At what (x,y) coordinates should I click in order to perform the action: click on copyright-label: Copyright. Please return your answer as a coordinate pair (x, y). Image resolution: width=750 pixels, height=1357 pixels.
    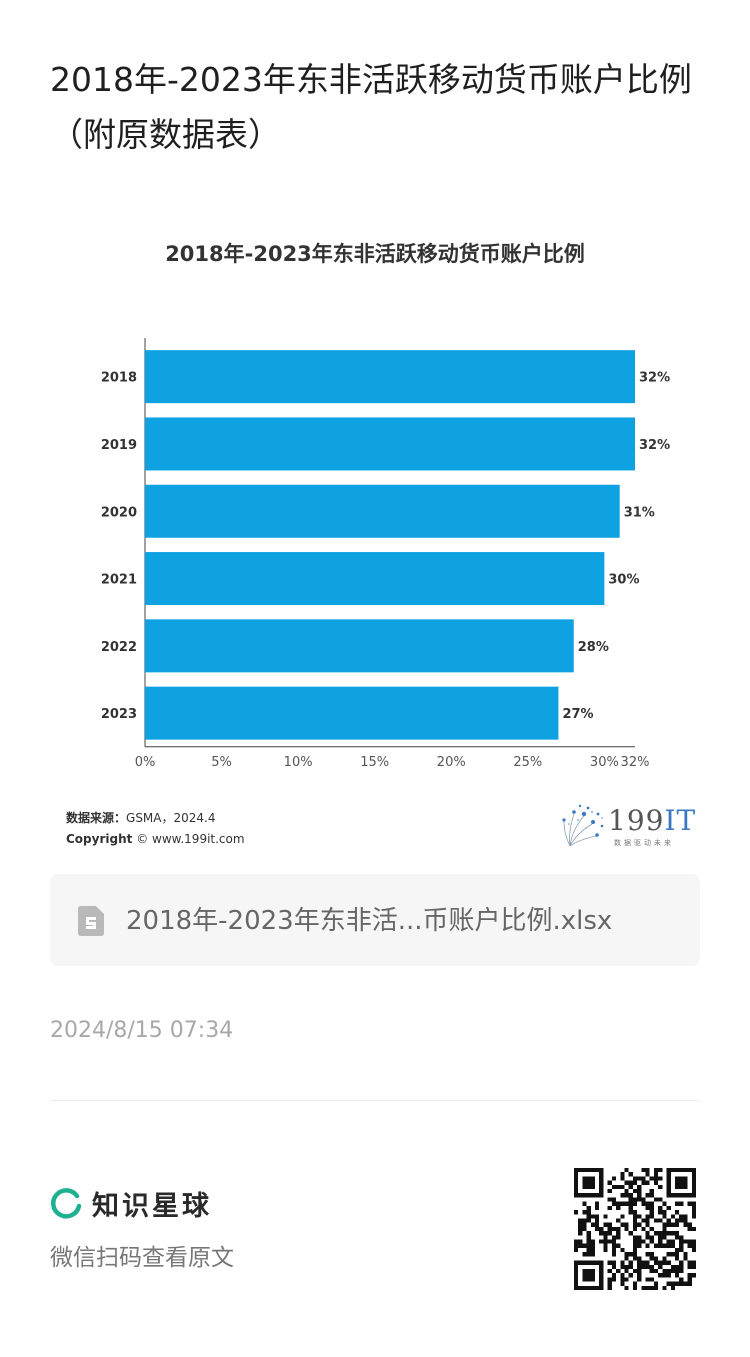
    Looking at the image, I should click on (99, 839).